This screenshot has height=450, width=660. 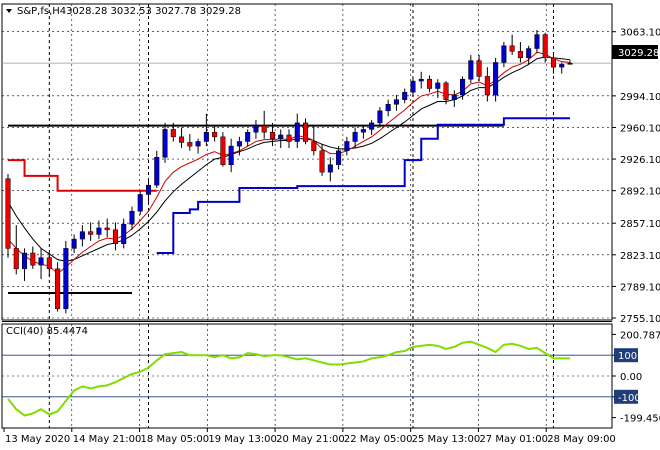 What do you see at coordinates (640, 192) in the screenshot?
I see `price-tick-label: 2892.10` at bounding box center [640, 192].